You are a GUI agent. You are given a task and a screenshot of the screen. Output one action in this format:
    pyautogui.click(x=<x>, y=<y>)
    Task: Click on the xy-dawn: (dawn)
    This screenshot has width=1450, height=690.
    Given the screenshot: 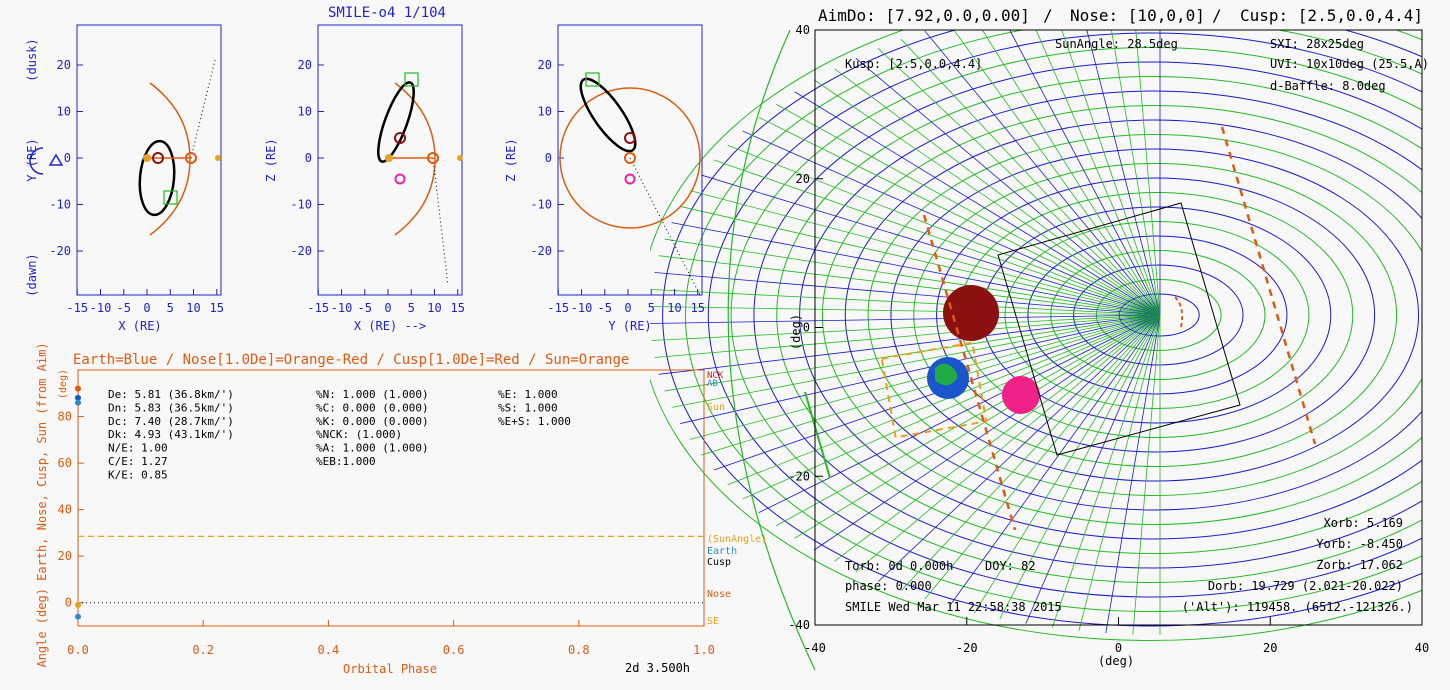 What is the action you would take?
    pyautogui.click(x=32, y=274)
    